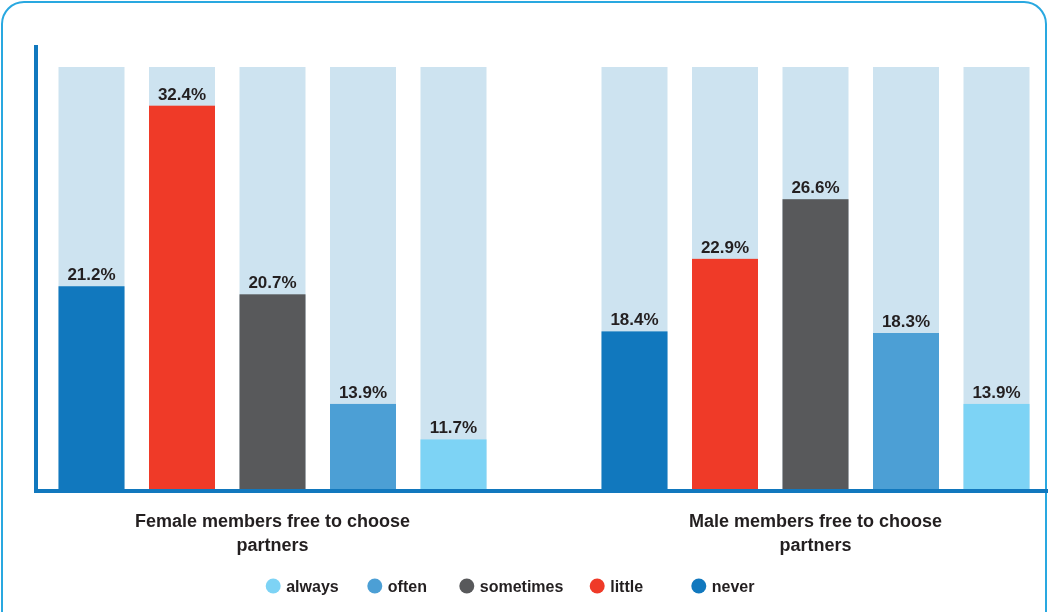 The width and height of the screenshot is (1048, 612). Describe the element at coordinates (815, 188) in the screenshot. I see `data-label: 26.6%` at that location.